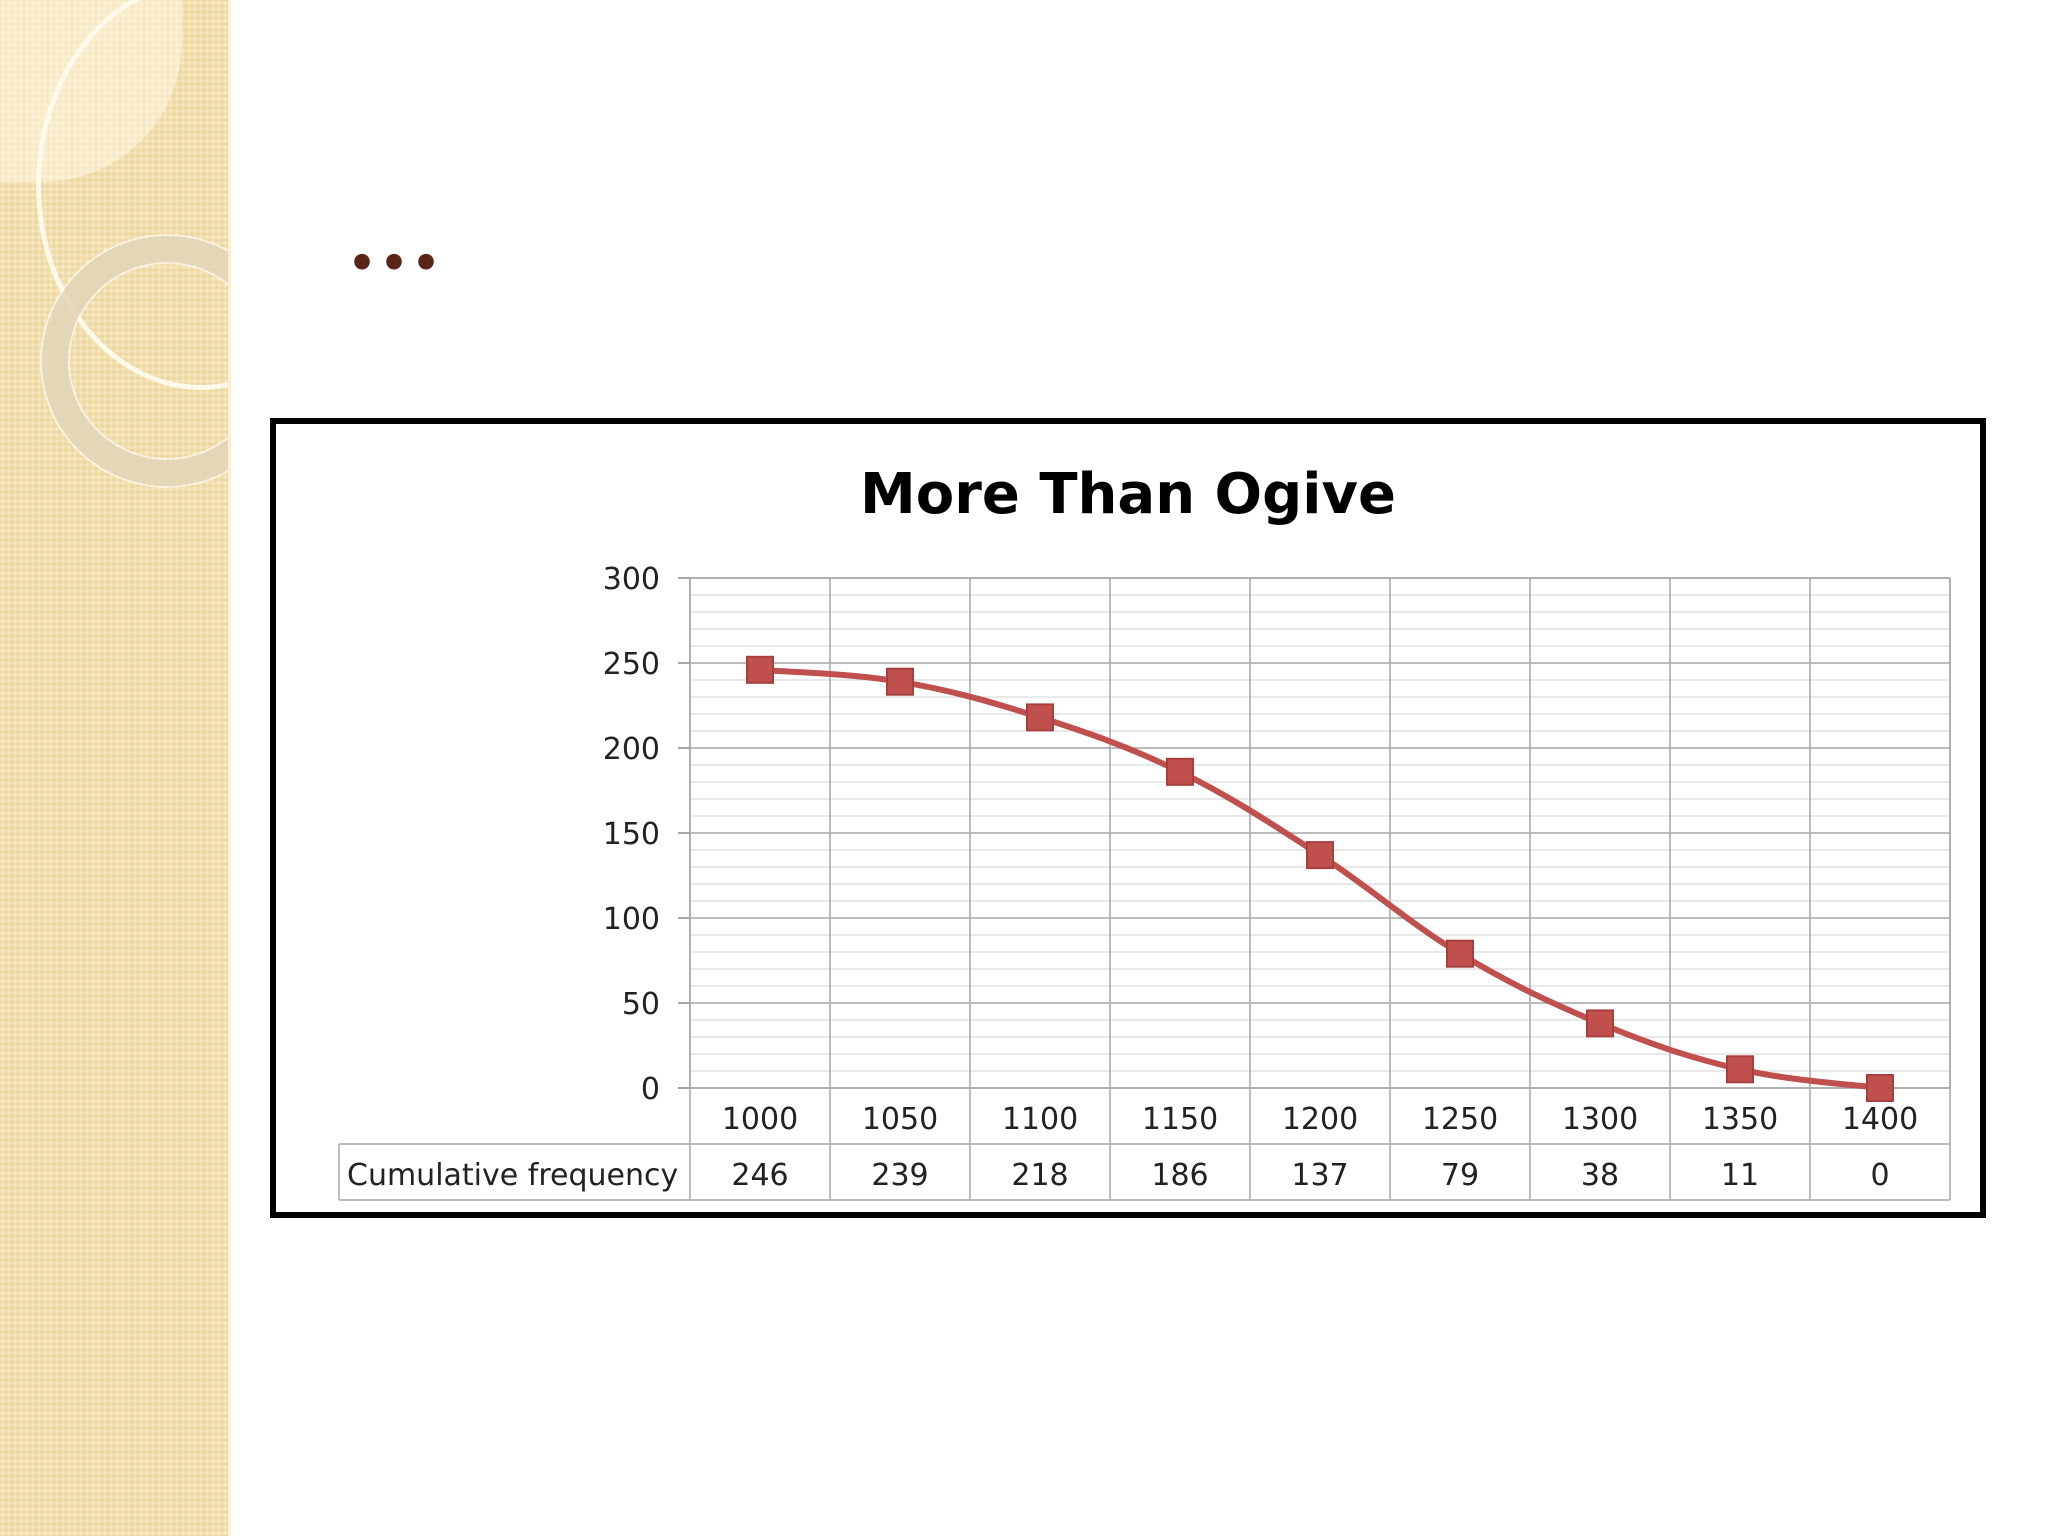  I want to click on x-category-label: 1300, so click(1600, 1119).